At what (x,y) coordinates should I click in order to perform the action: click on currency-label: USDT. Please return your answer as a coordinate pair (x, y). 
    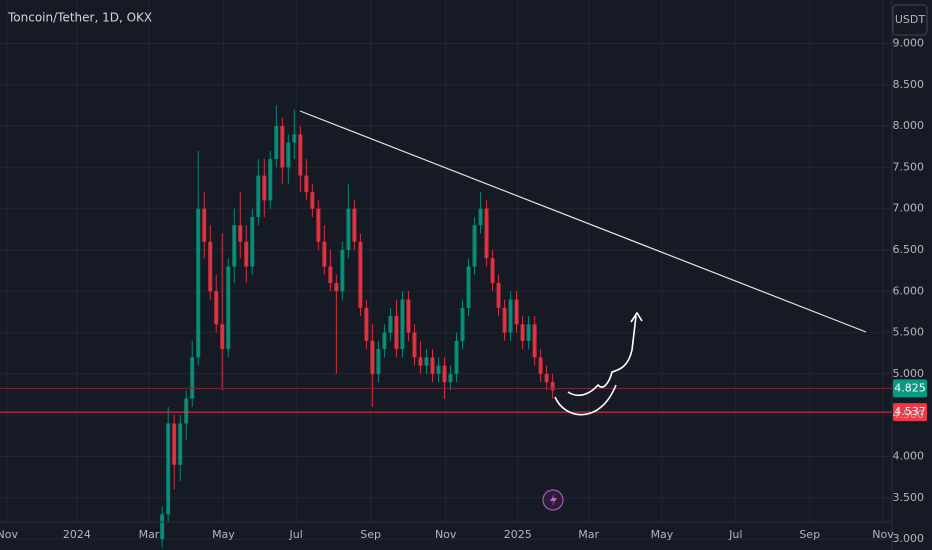
    Looking at the image, I should click on (910, 19).